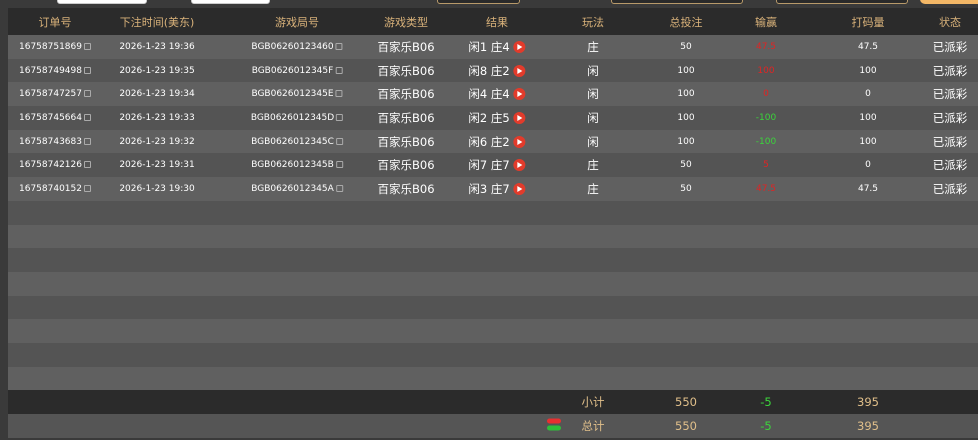 This screenshot has height=440, width=978. Describe the element at coordinates (868, 402) in the screenshot. I see `subtotal-valid: 395` at that location.